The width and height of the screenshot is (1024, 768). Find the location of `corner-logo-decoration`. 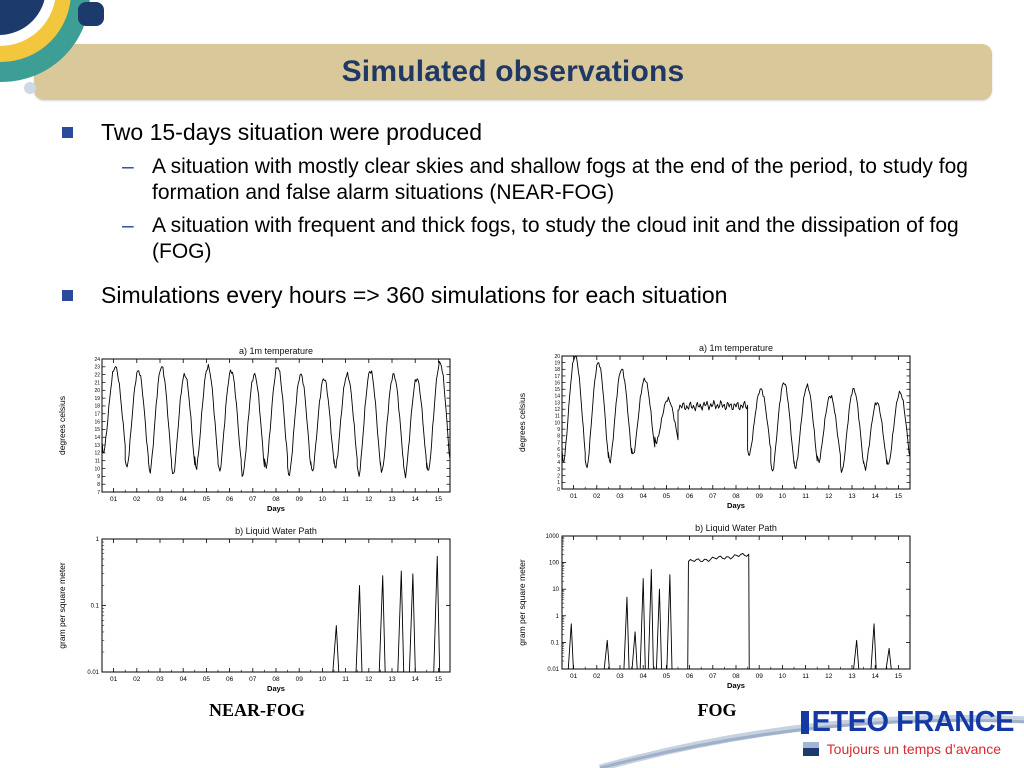

corner-logo-decoration is located at coordinates (52, 47).